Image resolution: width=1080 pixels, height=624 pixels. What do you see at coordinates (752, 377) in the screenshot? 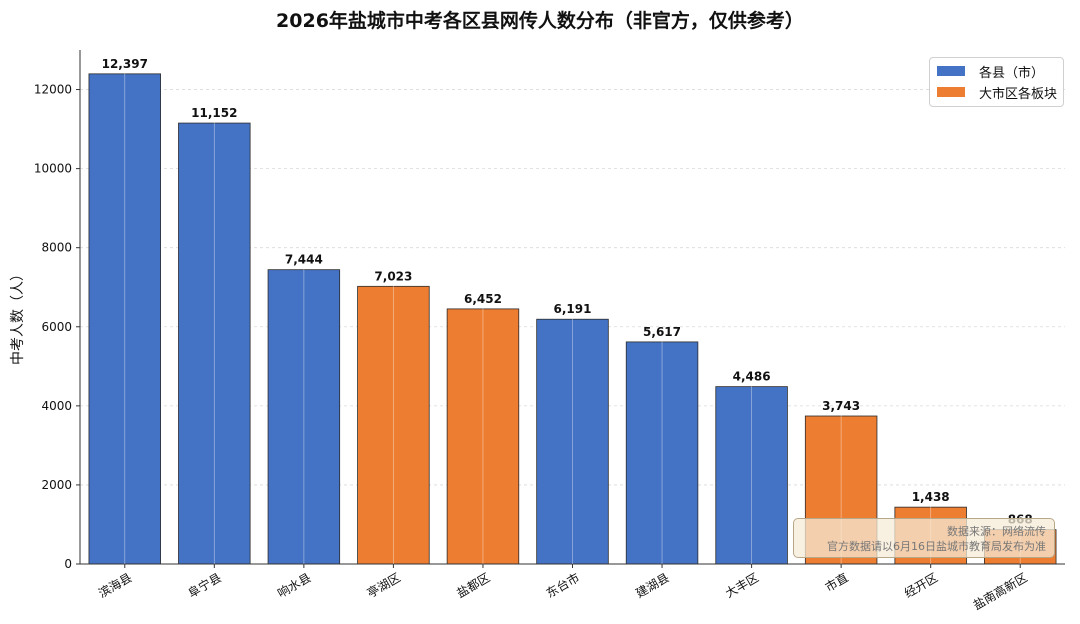
I see `bar-value-label: 4,486` at bounding box center [752, 377].